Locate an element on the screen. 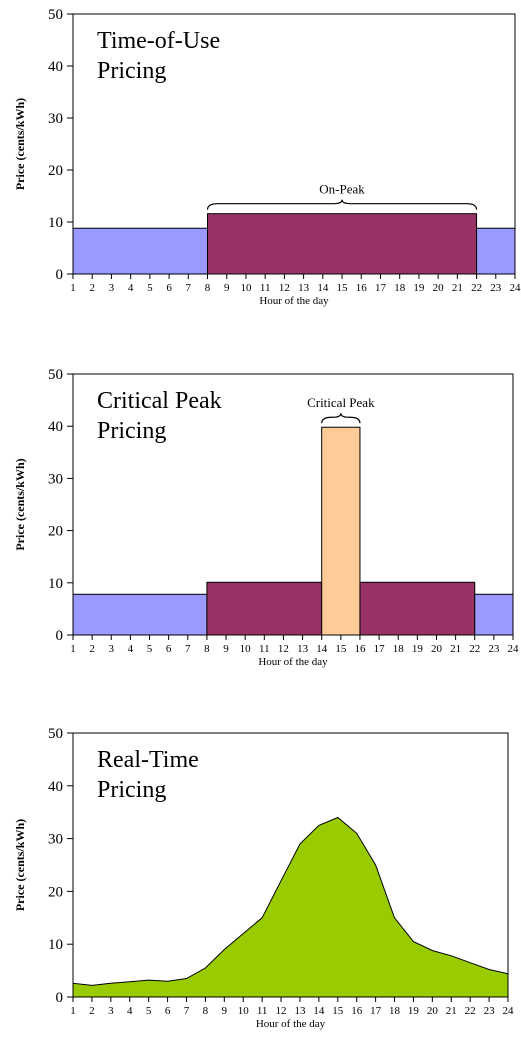  chart-title-line: Critical Peak is located at coordinates (159, 401).